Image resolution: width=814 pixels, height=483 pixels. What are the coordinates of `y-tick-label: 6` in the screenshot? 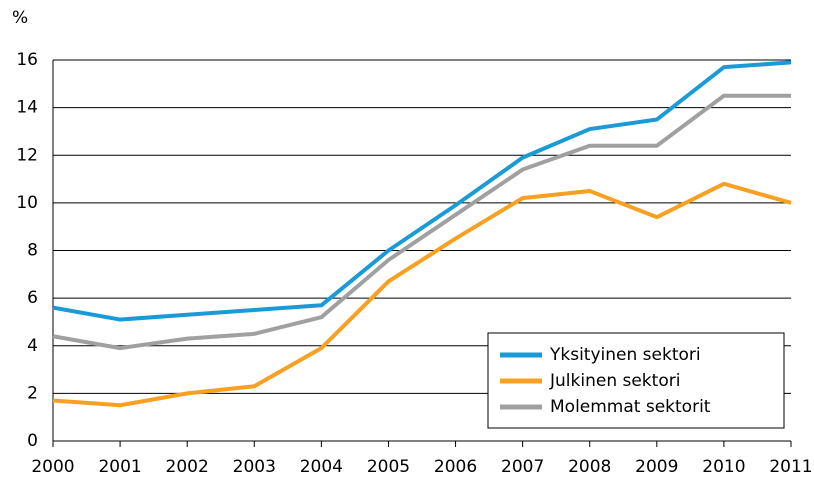 It's located at (32, 298).